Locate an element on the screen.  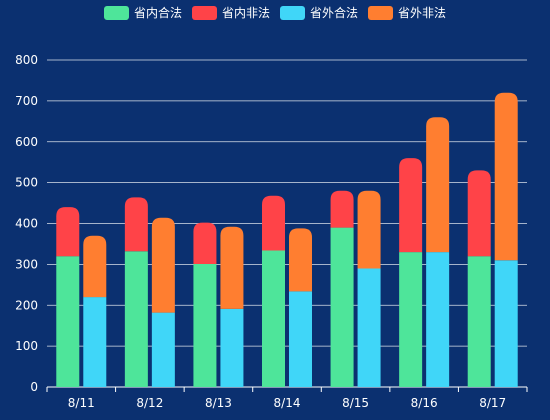
x-tick-label: 8/11 is located at coordinates (81, 403).